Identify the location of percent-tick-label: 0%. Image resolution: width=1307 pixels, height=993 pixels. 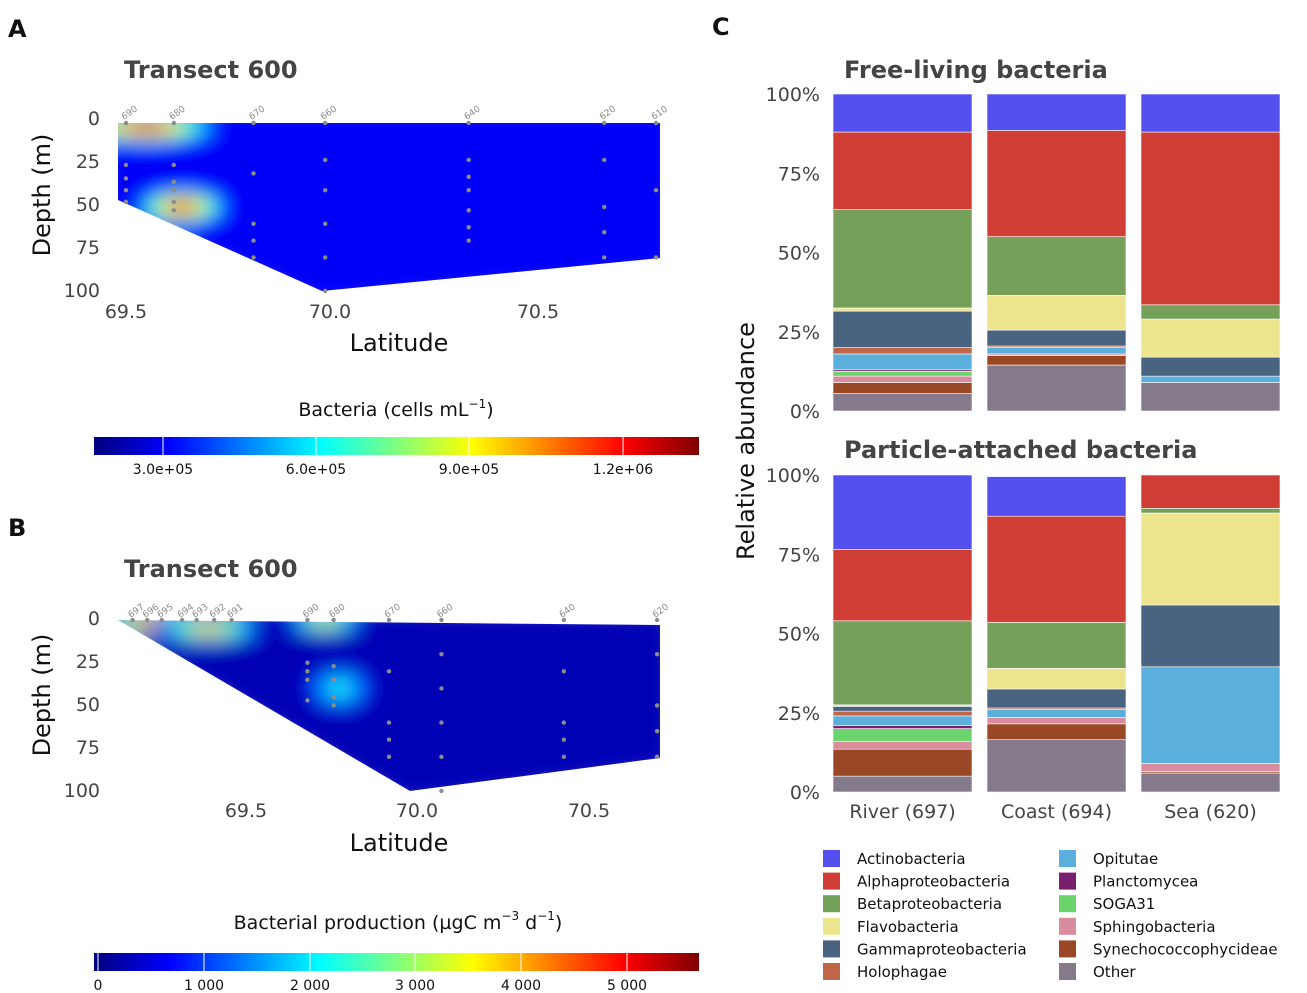
(805, 412).